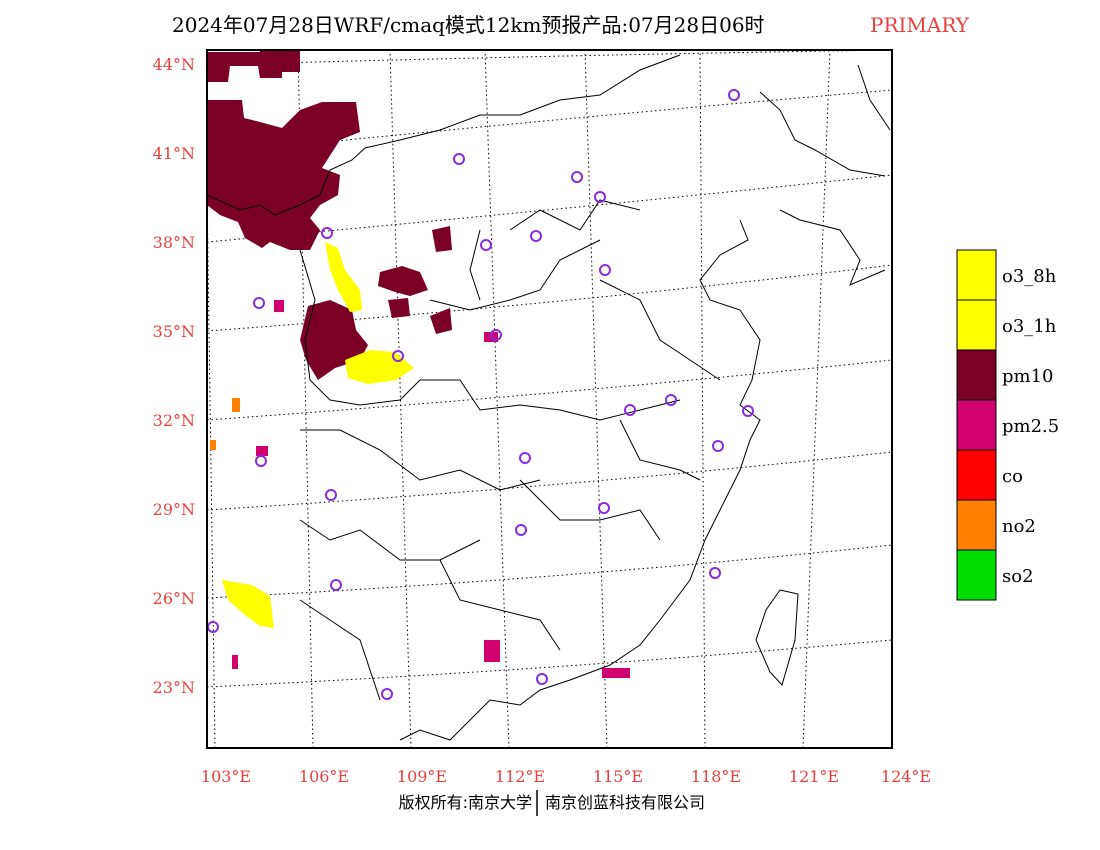  I want to click on copyright-text: 版权所有:南京大学, so click(465, 802).